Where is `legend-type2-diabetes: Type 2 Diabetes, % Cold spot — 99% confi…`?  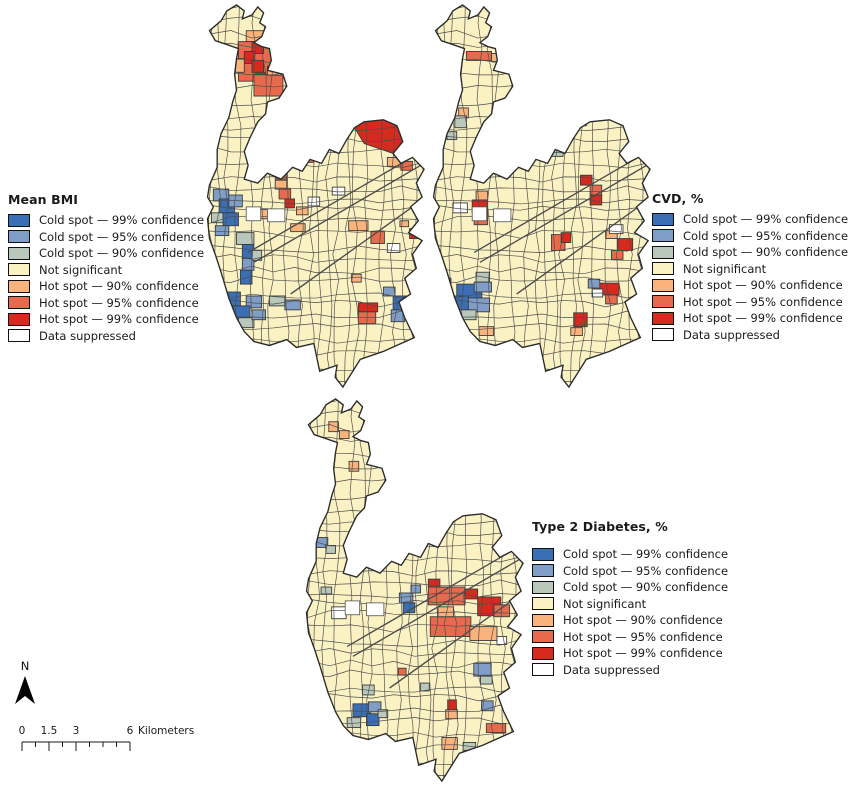
legend-type2-diabetes: Type 2 Diabetes, % Cold spot — 99% confi… is located at coordinates (630, 598).